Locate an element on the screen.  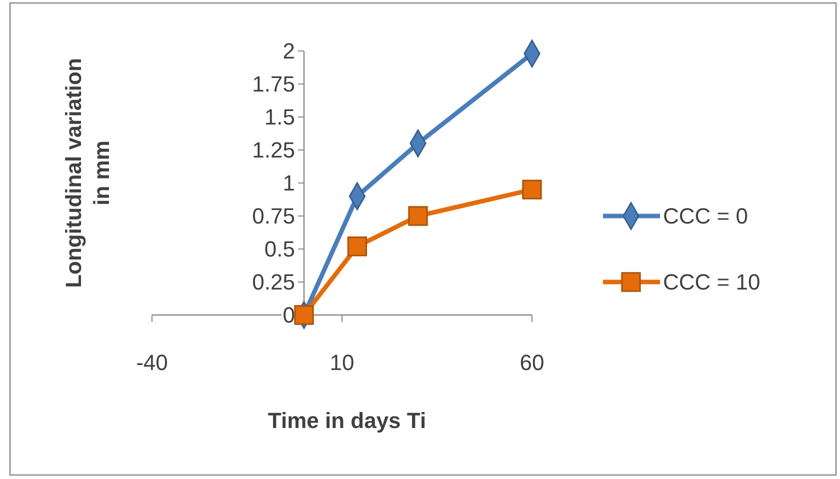
y-tick-label: 0.75 is located at coordinates (273, 216).